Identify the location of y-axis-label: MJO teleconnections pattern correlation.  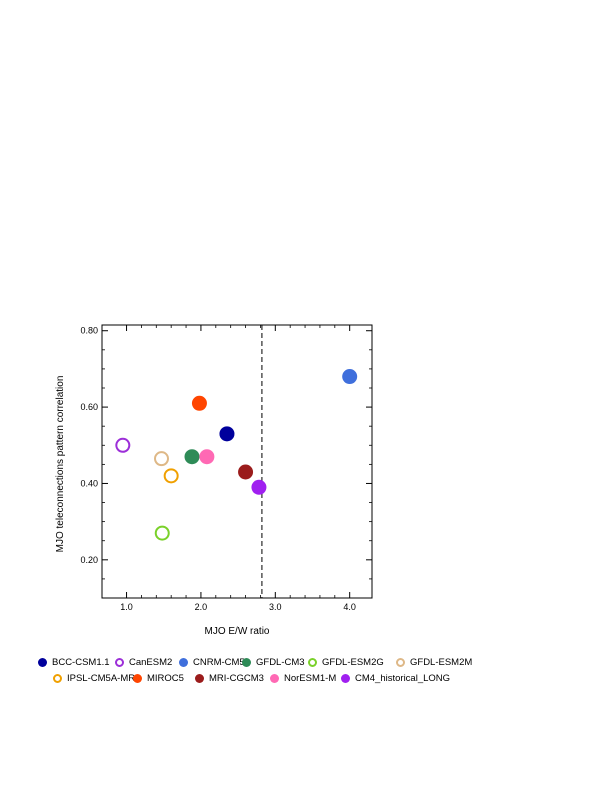
(60, 464).